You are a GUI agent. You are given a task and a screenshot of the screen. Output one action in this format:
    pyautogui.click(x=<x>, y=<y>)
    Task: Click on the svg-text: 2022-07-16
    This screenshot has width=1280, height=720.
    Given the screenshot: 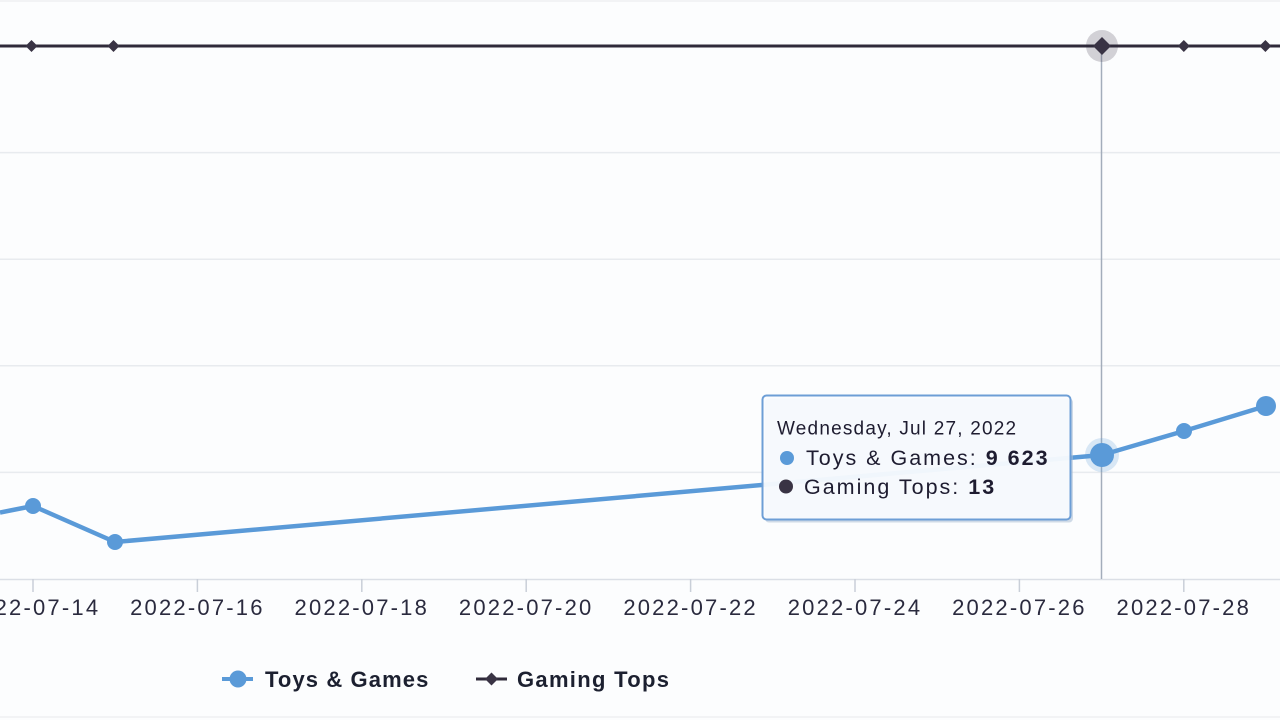 What is the action you would take?
    pyautogui.click(x=197, y=607)
    